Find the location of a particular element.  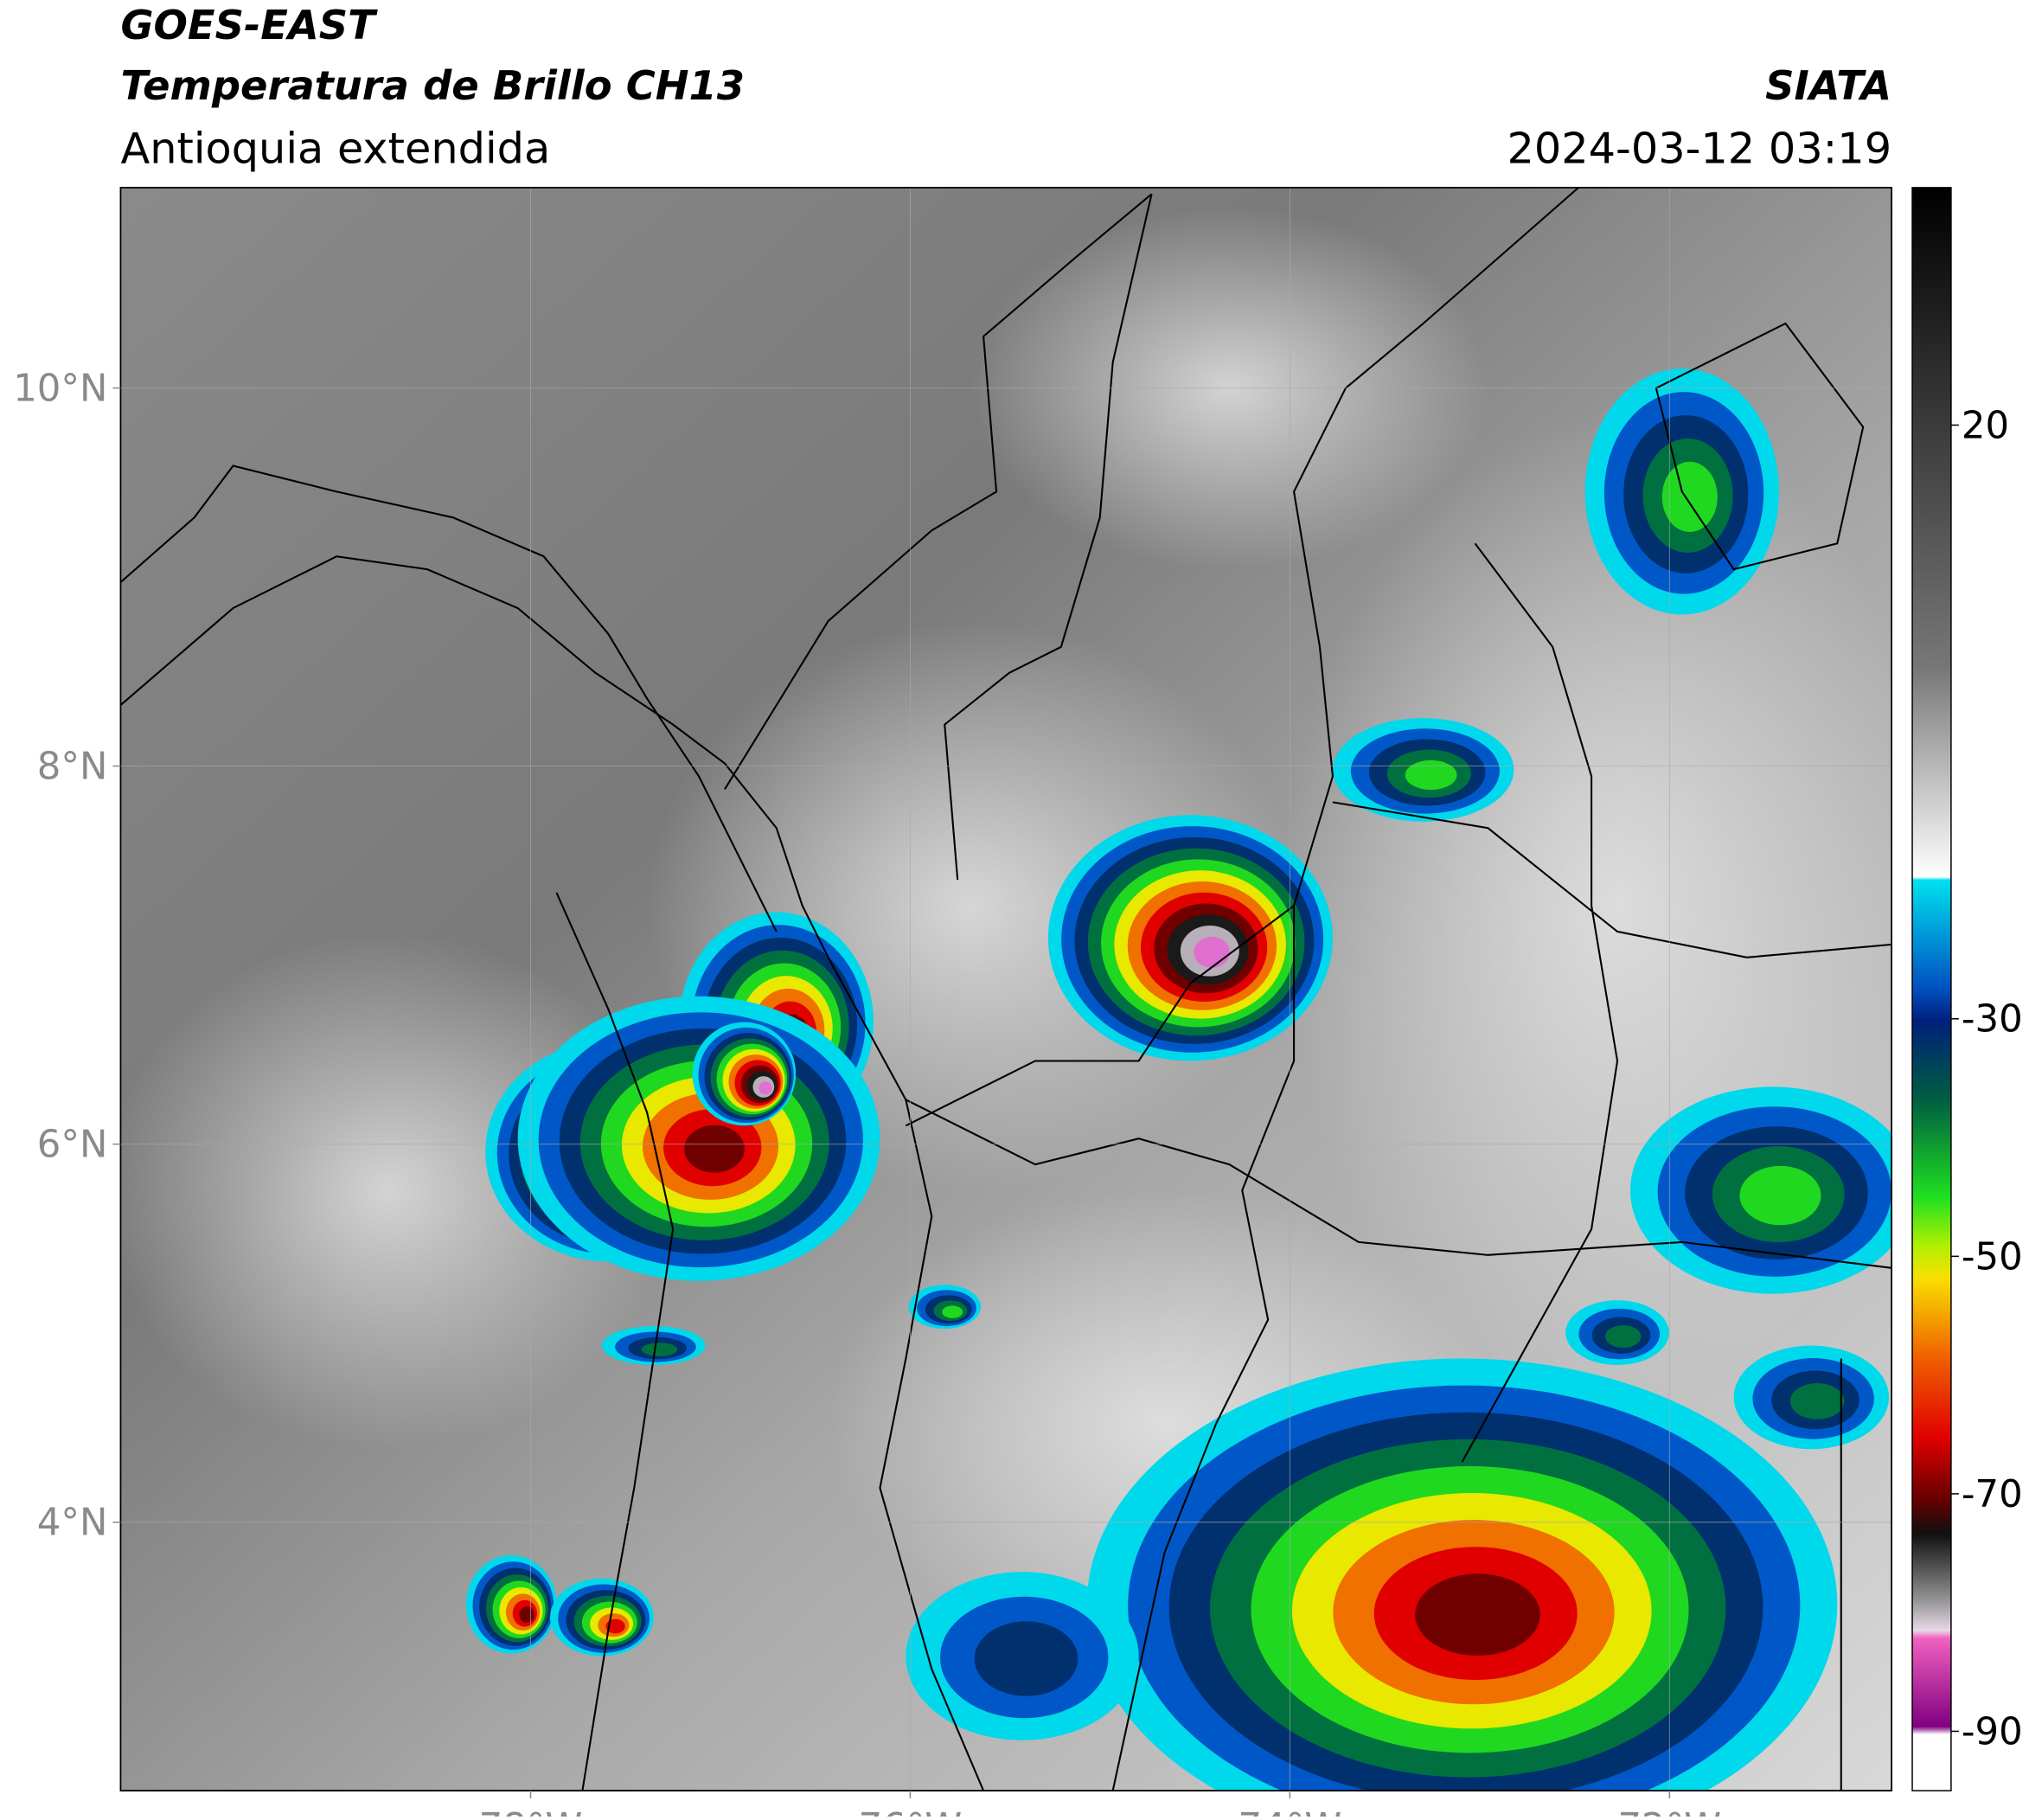

colorbar-tick-label: -50 is located at coordinates (1992, 1256).